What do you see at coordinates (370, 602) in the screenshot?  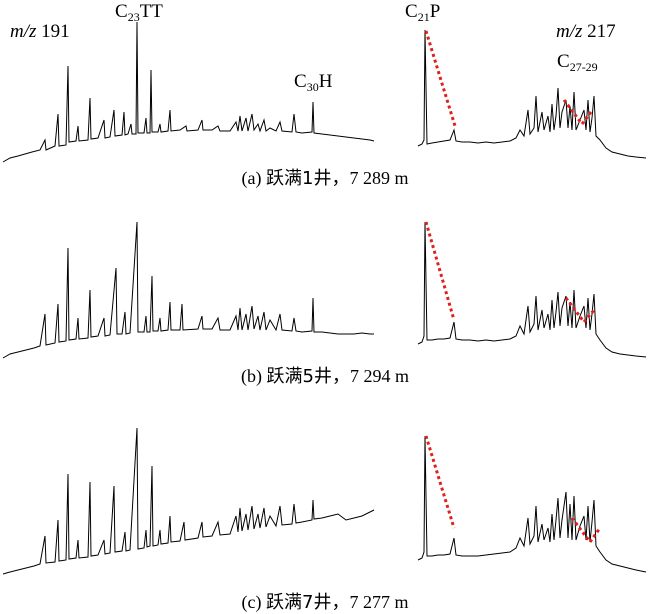 I see `panel-c-depth: ，7 277 m` at bounding box center [370, 602].